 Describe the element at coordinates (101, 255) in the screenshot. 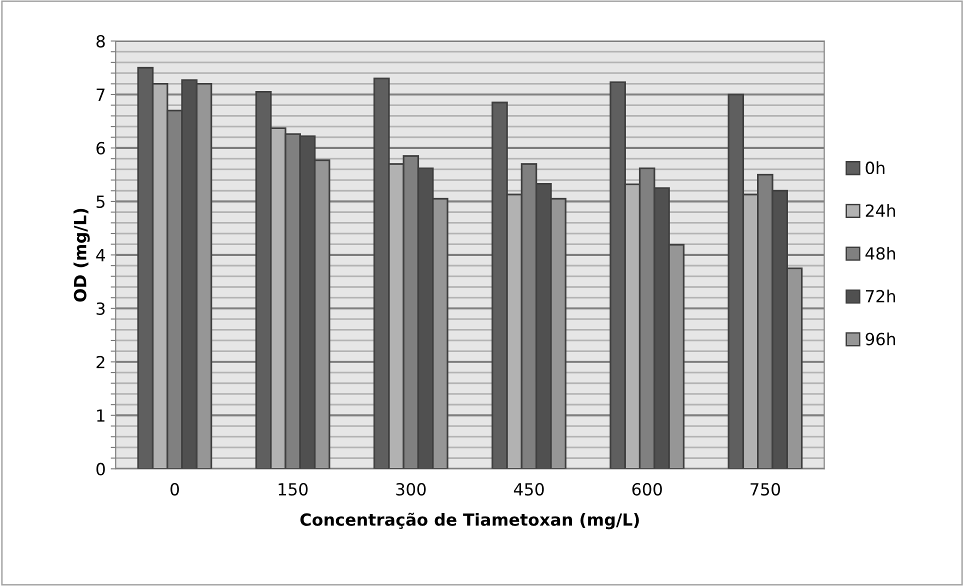

I see `y-tick-label: 4` at that location.